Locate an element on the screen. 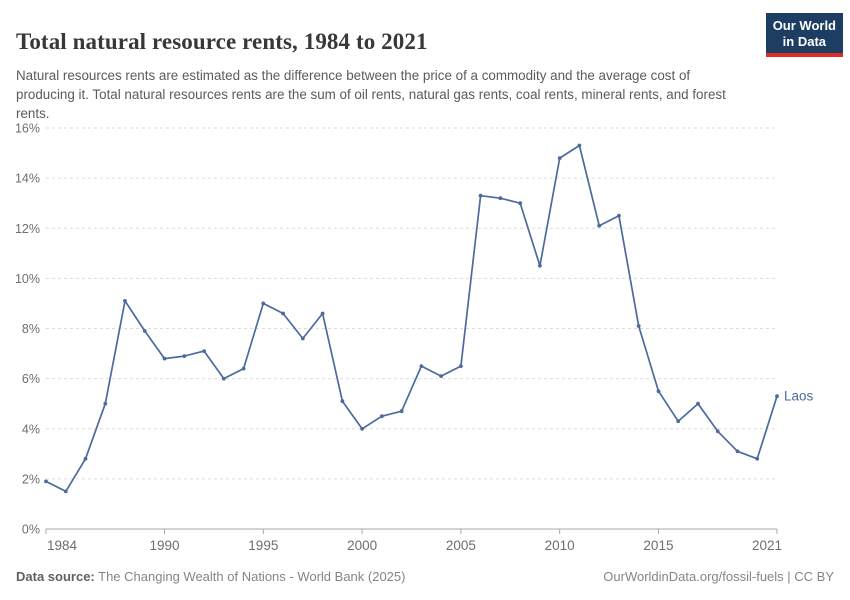 The width and height of the screenshot is (850, 600). y-tick-label: 14% is located at coordinates (27, 179).